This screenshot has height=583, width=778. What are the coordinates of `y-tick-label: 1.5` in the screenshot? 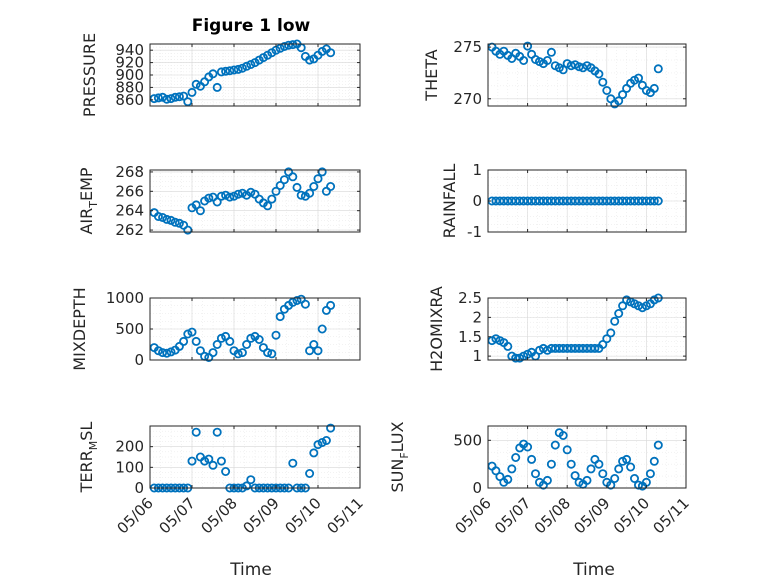 It's located at (470, 337).